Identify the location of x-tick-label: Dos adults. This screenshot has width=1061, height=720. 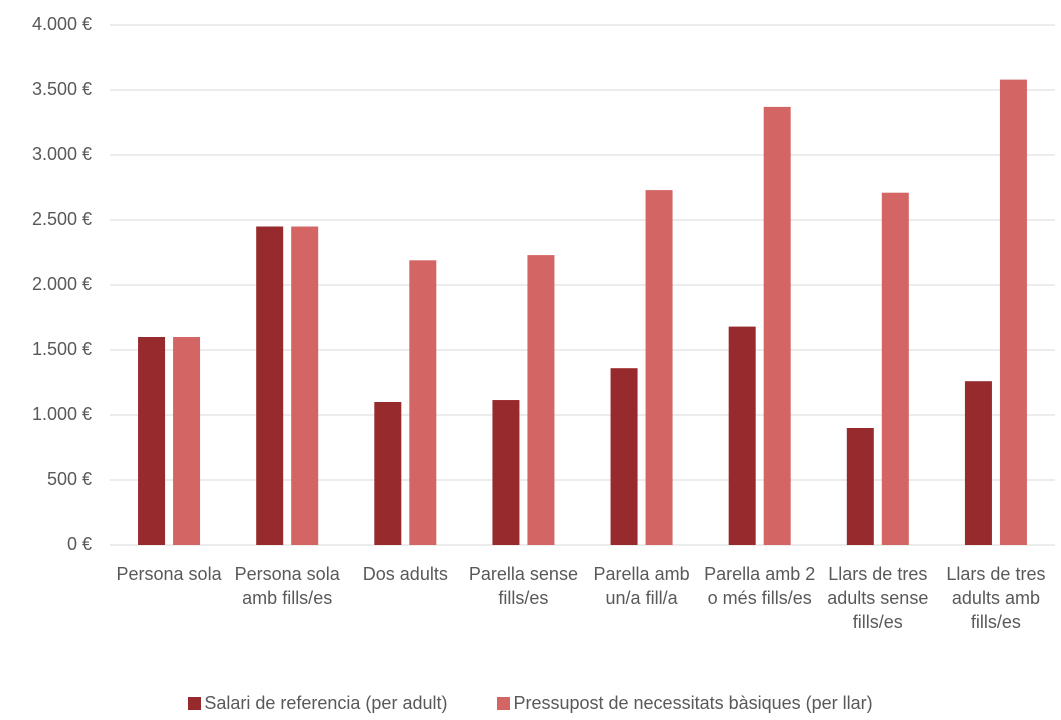
(405, 574).